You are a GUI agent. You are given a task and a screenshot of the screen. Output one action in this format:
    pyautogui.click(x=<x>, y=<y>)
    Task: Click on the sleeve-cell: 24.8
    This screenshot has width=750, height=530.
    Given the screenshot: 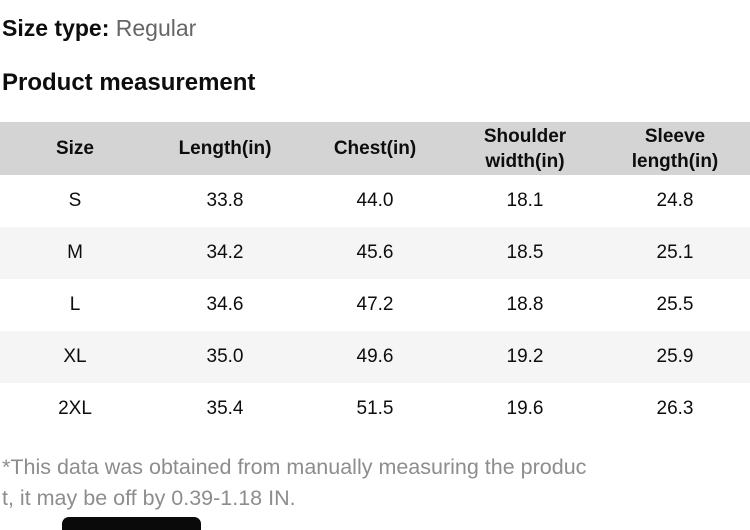 What is the action you would take?
    pyautogui.click(x=675, y=201)
    